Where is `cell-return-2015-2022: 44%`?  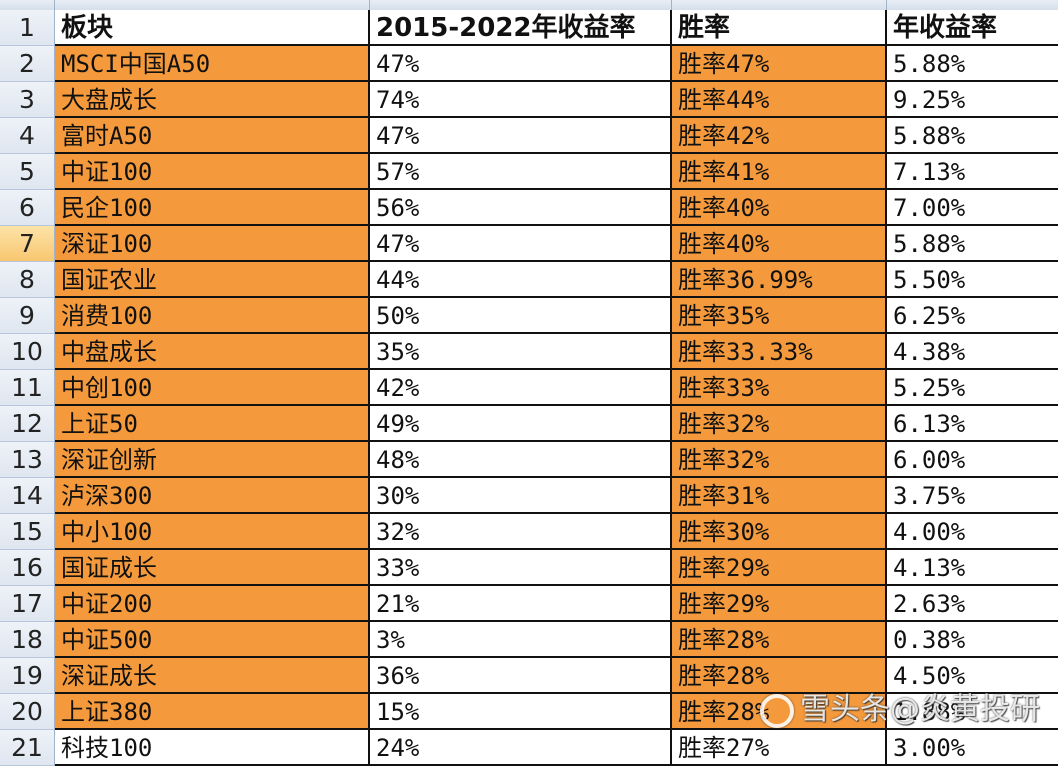 cell-return-2015-2022: 44% is located at coordinates (521, 280).